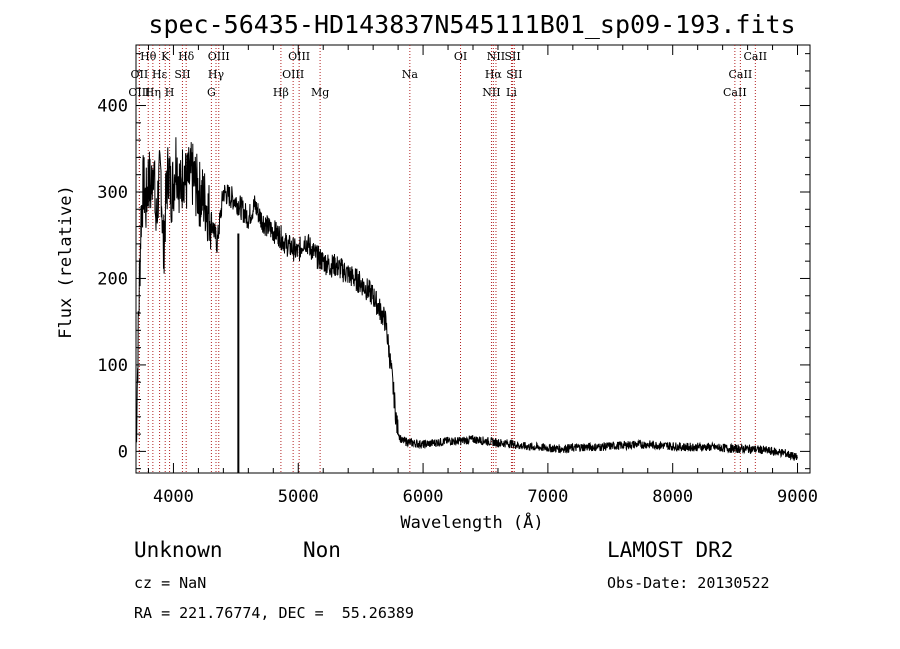 The image size is (900, 649). I want to click on spectral-label-6: Hδ, so click(186, 56).